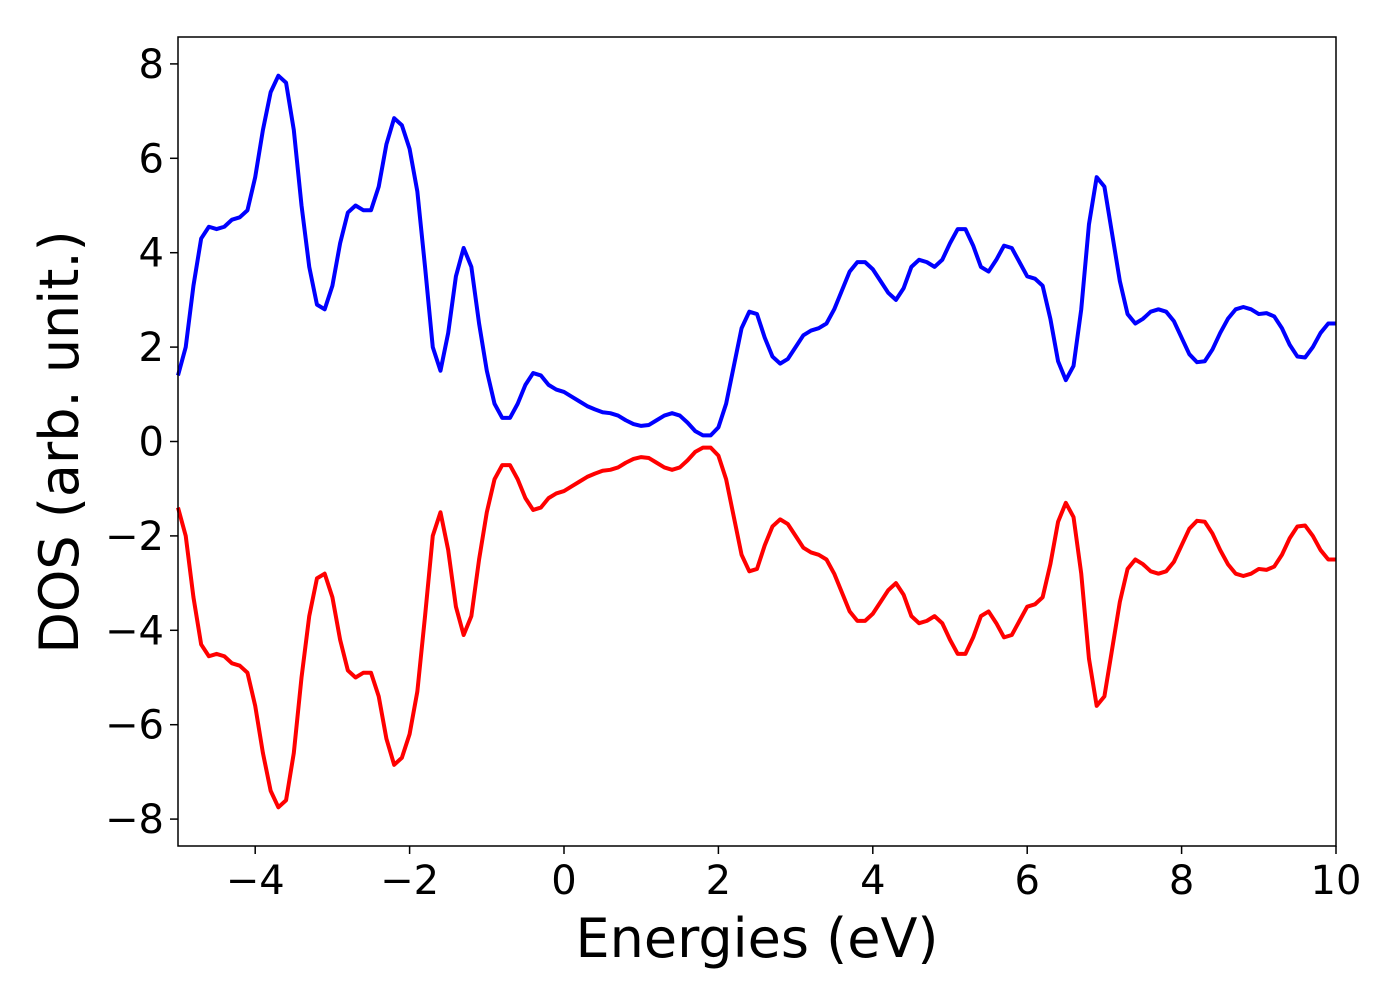 The image size is (1400, 1000). Describe the element at coordinates (59, 441) in the screenshot. I see `y-axis-label: DOS (arb. unit.)` at that location.